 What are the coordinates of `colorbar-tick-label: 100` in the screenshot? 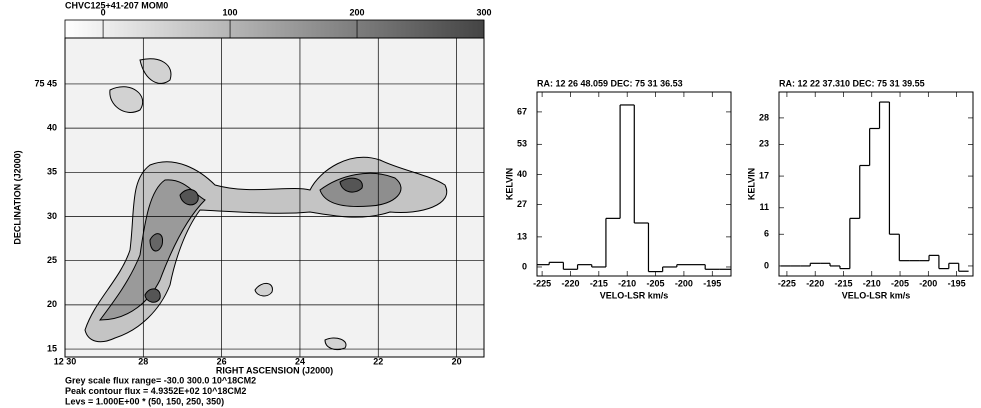 It's located at (230, 12).